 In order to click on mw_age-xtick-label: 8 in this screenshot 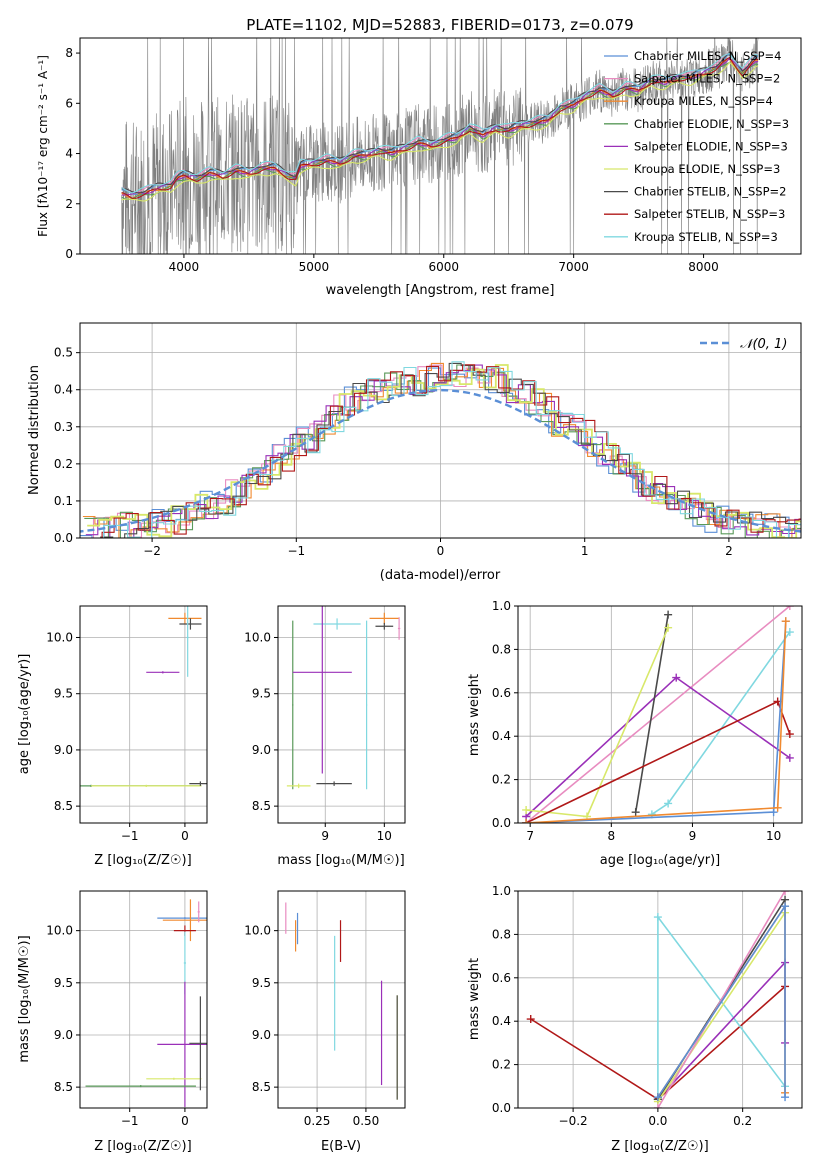, I will do `click(611, 836)`.